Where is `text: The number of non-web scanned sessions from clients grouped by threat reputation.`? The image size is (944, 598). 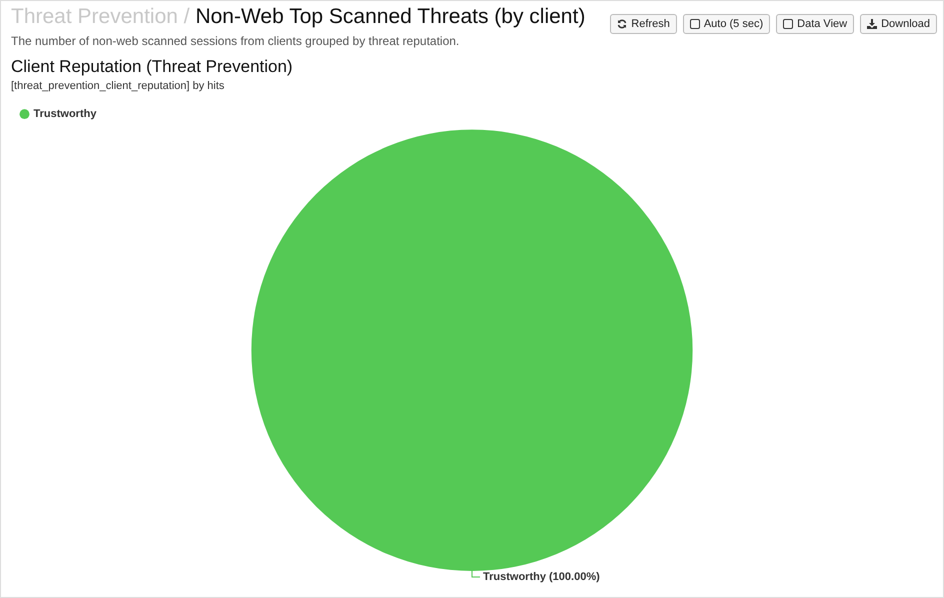 text: The number of non-web scanned sessions from clients grouped by threat reputation. is located at coordinates (235, 41).